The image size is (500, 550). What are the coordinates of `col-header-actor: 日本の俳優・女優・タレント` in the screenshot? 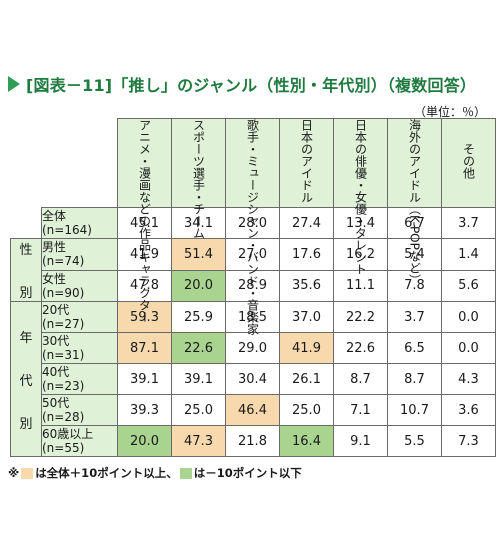 It's located at (360, 196).